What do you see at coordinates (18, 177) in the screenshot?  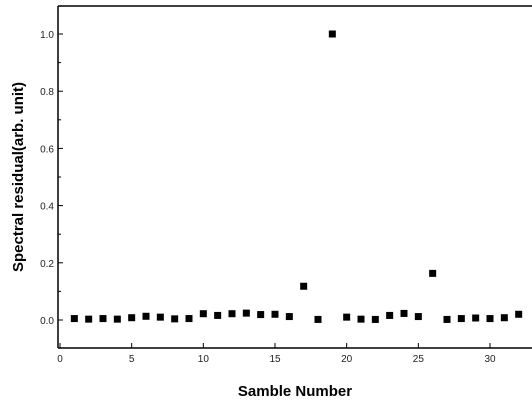 I see `y-axis-label: Spectral residual(arb. unit)` at bounding box center [18, 177].